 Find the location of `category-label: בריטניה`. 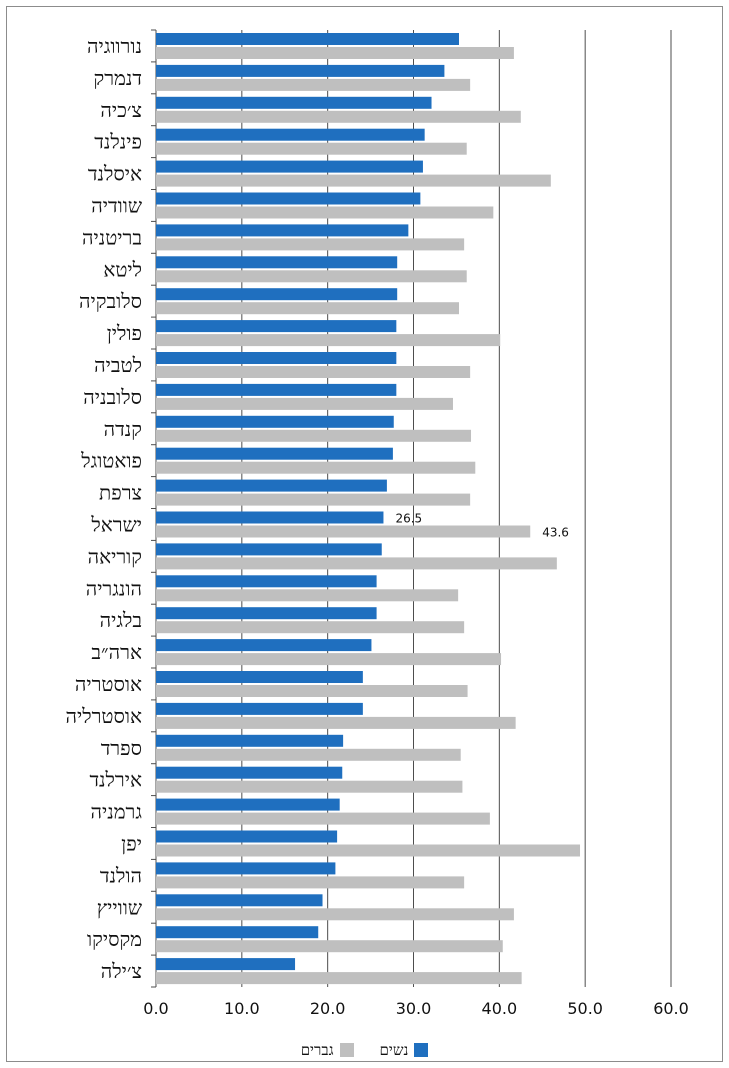

category-label: בריטניה is located at coordinates (112, 237).